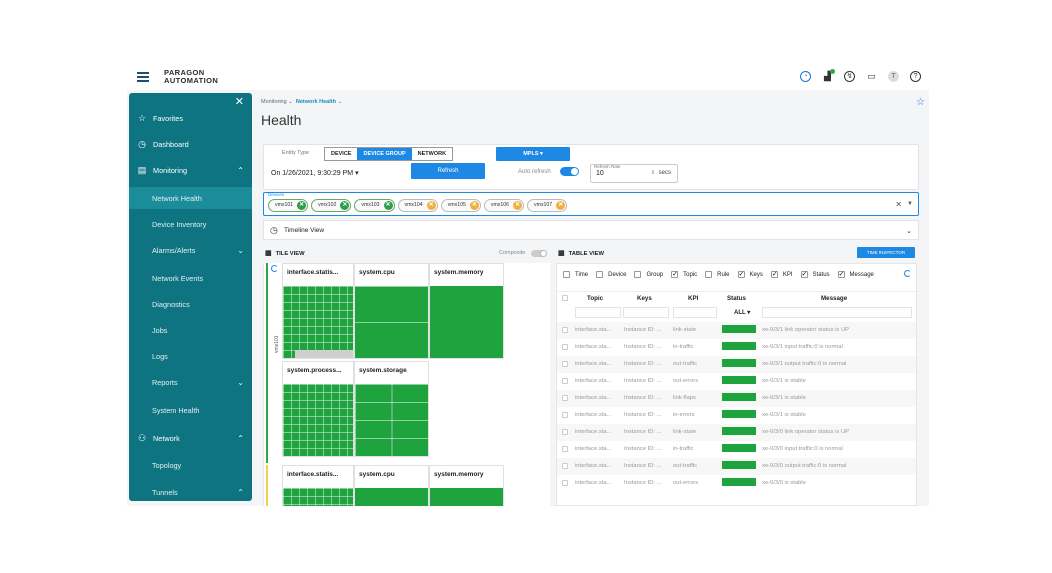 Image resolution: width=1052 pixels, height=573 pixels. What do you see at coordinates (750, 274) in the screenshot?
I see `toggle-keys: Keys` at bounding box center [750, 274].